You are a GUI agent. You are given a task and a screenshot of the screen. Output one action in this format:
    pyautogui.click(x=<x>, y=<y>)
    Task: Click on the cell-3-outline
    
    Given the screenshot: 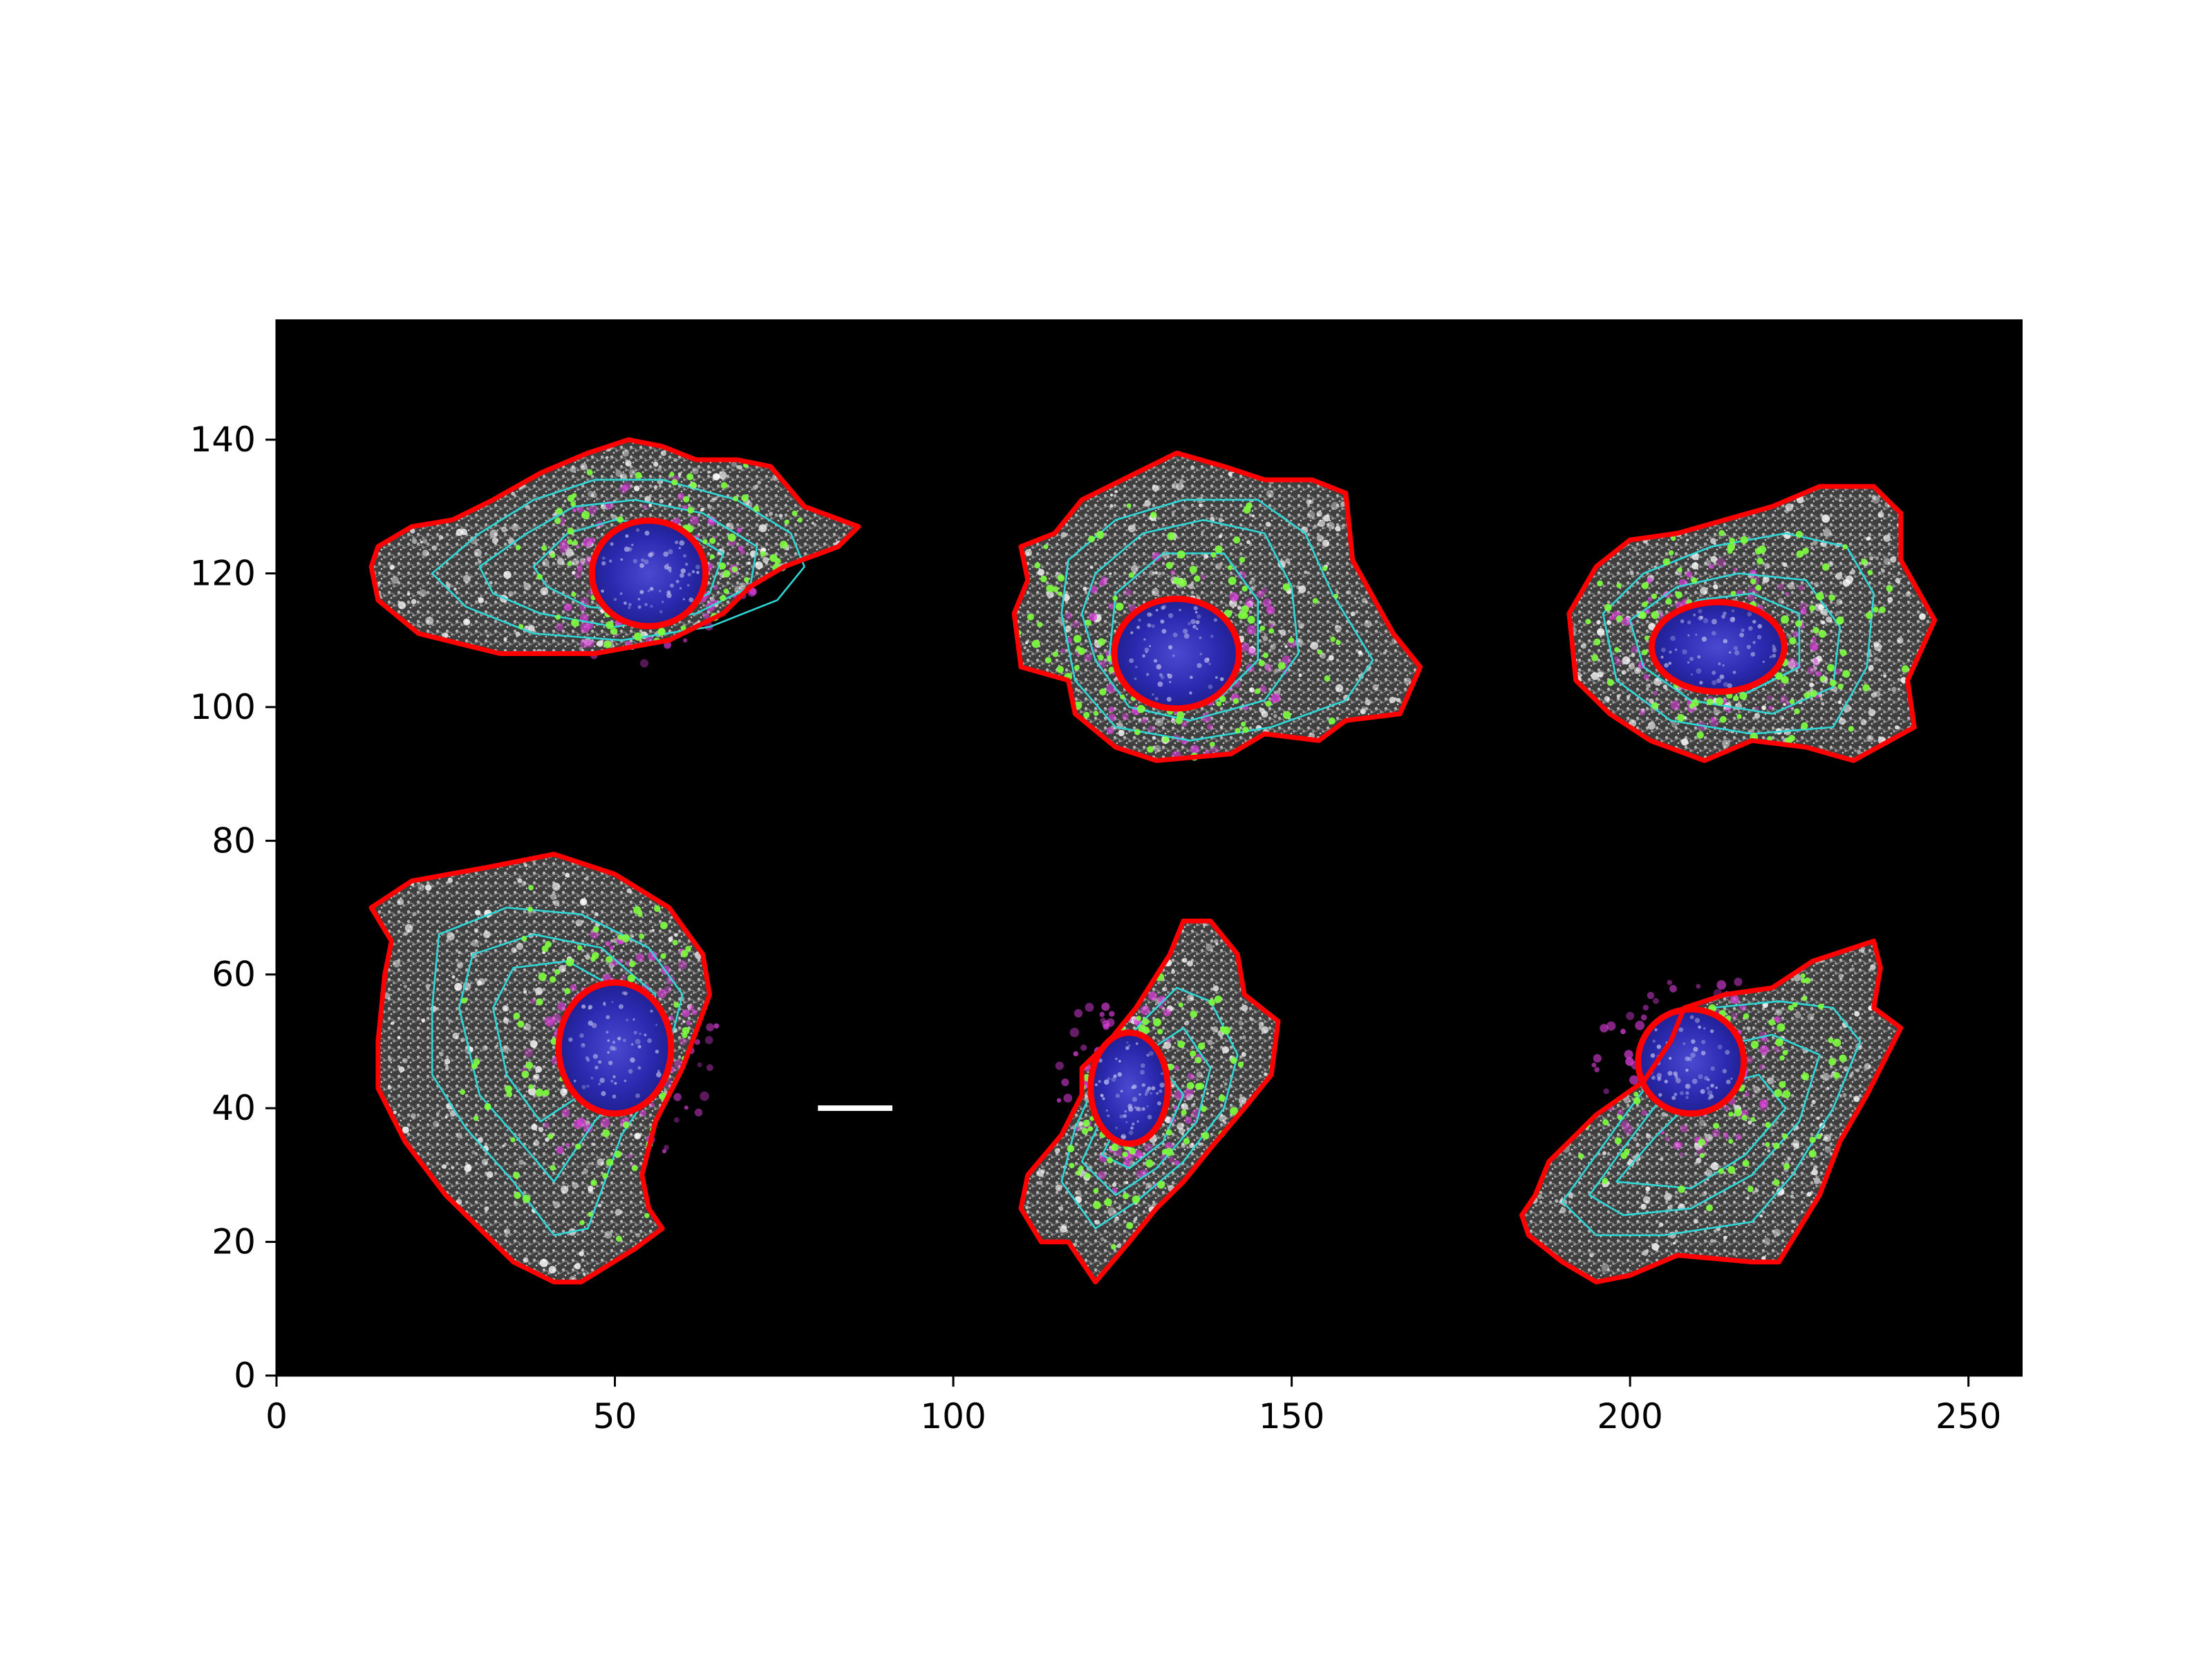 What is the action you would take?
    pyautogui.click(x=1752, y=623)
    